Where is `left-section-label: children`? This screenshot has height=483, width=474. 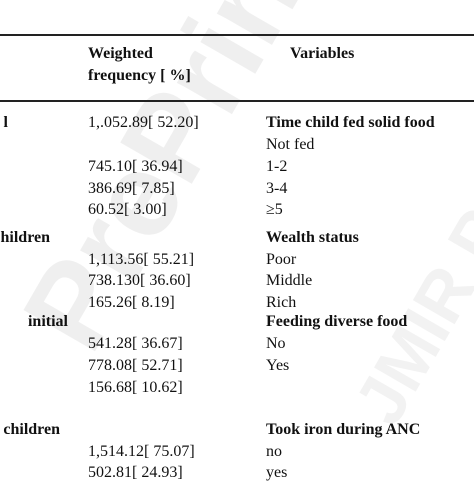 left-section-label: children is located at coordinates (31, 429).